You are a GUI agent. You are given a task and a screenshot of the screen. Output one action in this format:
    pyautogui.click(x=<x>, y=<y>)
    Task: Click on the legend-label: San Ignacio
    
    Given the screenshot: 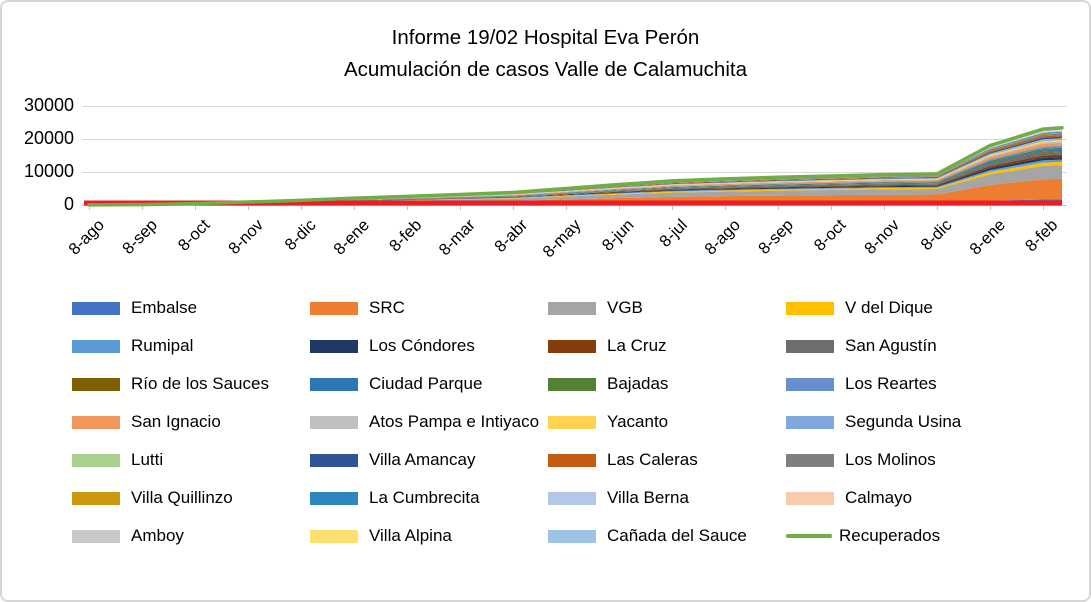 What is the action you would take?
    pyautogui.click(x=176, y=421)
    